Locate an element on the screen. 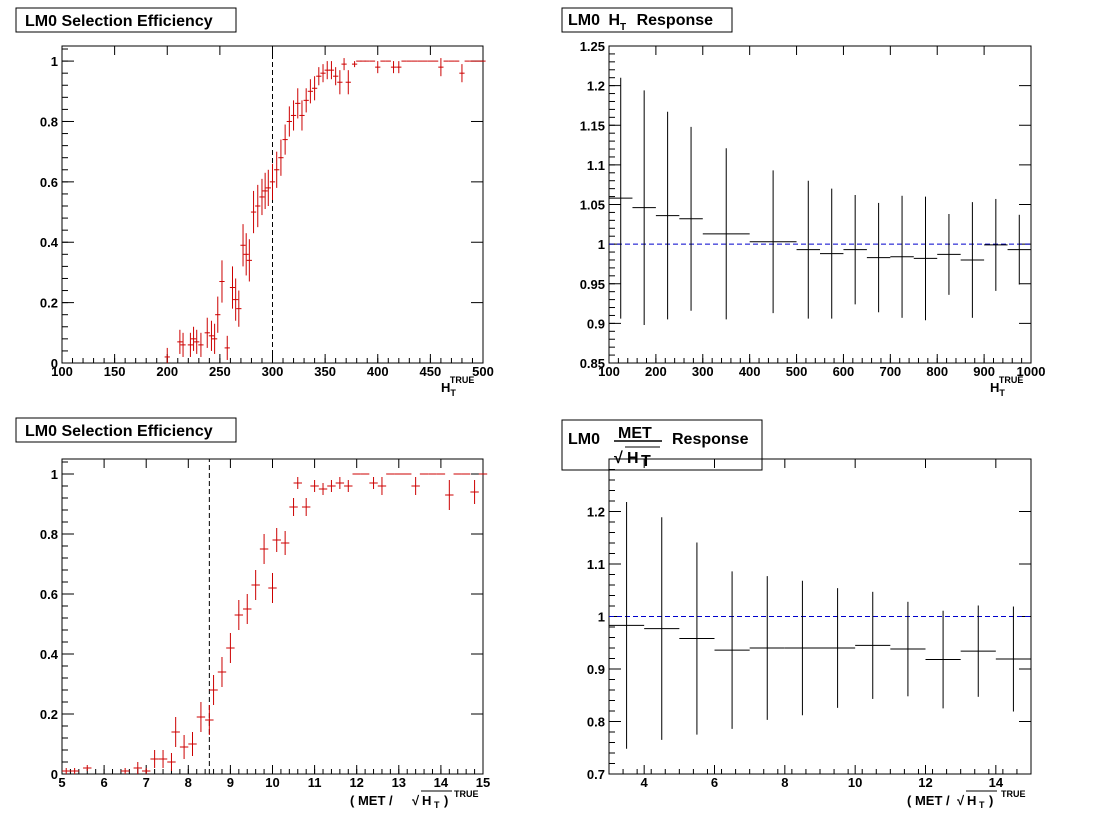 This screenshot has height=822, width=1096. y-tick-label: 0.2 is located at coordinates (49, 714).